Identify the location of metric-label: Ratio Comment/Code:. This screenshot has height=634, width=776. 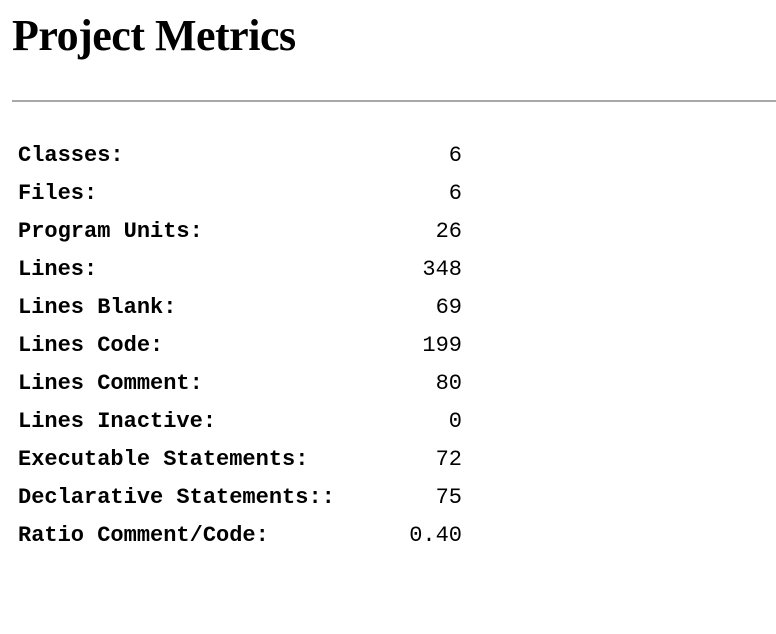
(143, 535).